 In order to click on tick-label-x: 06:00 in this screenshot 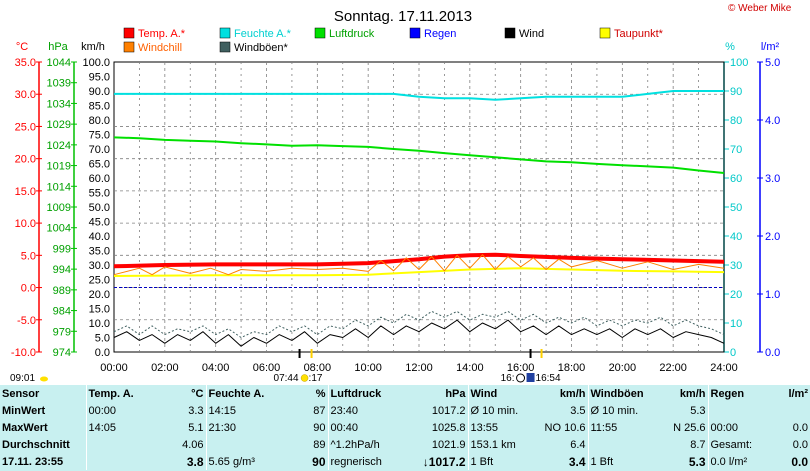, I will do `click(267, 368)`.